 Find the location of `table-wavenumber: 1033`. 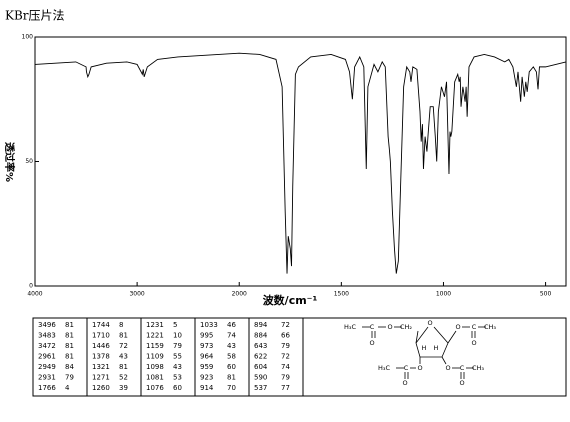

table-wavenumber: 1033 is located at coordinates (209, 325).